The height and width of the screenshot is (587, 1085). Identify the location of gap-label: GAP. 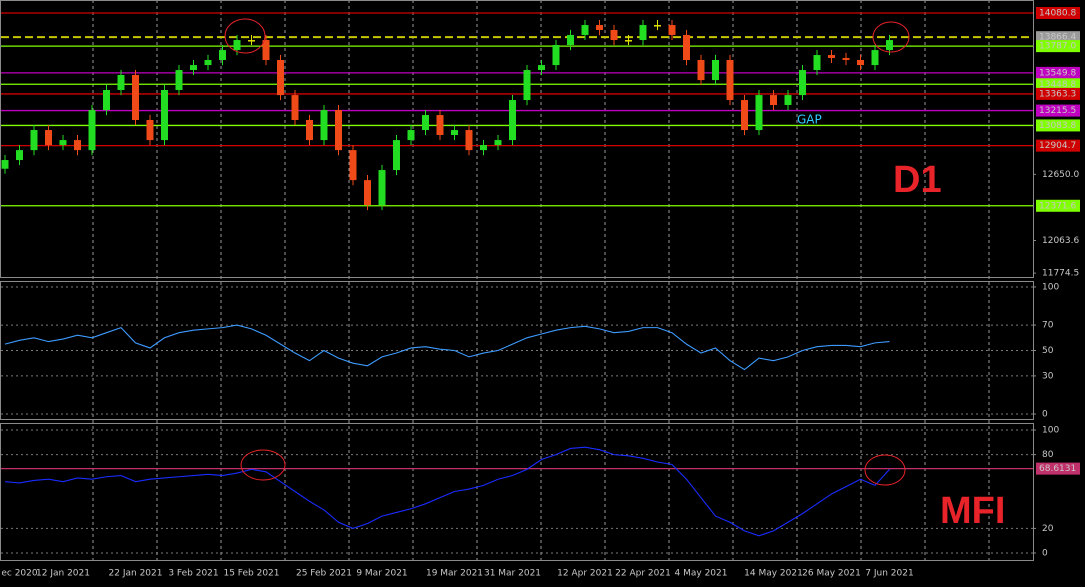
(809, 120).